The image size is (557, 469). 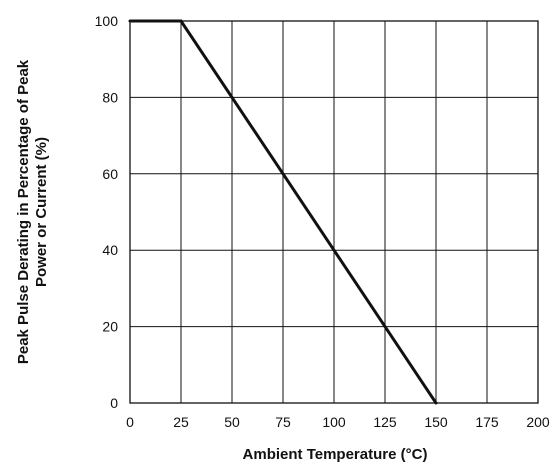 I want to click on x-tick-label: 125, so click(x=385, y=422).